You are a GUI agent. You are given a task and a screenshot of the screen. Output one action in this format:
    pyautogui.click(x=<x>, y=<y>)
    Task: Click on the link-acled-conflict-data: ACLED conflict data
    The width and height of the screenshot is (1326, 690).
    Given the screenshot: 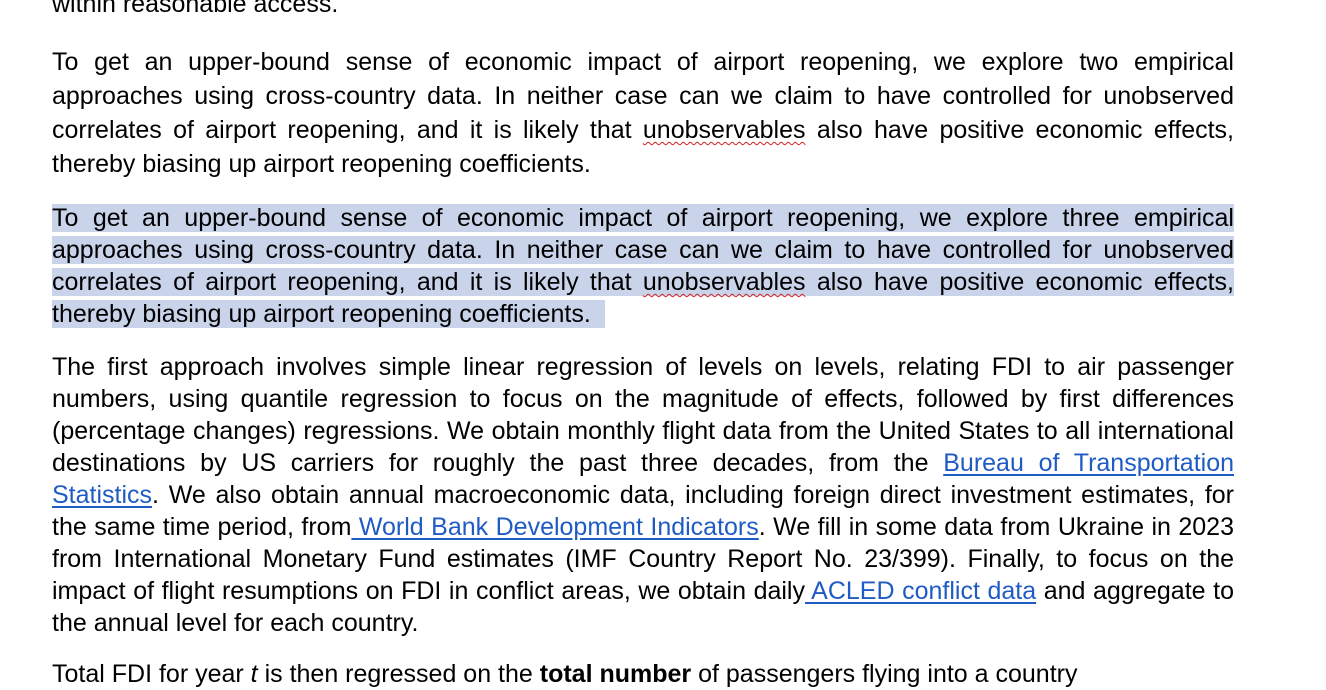 What is the action you would take?
    pyautogui.click(x=920, y=591)
    